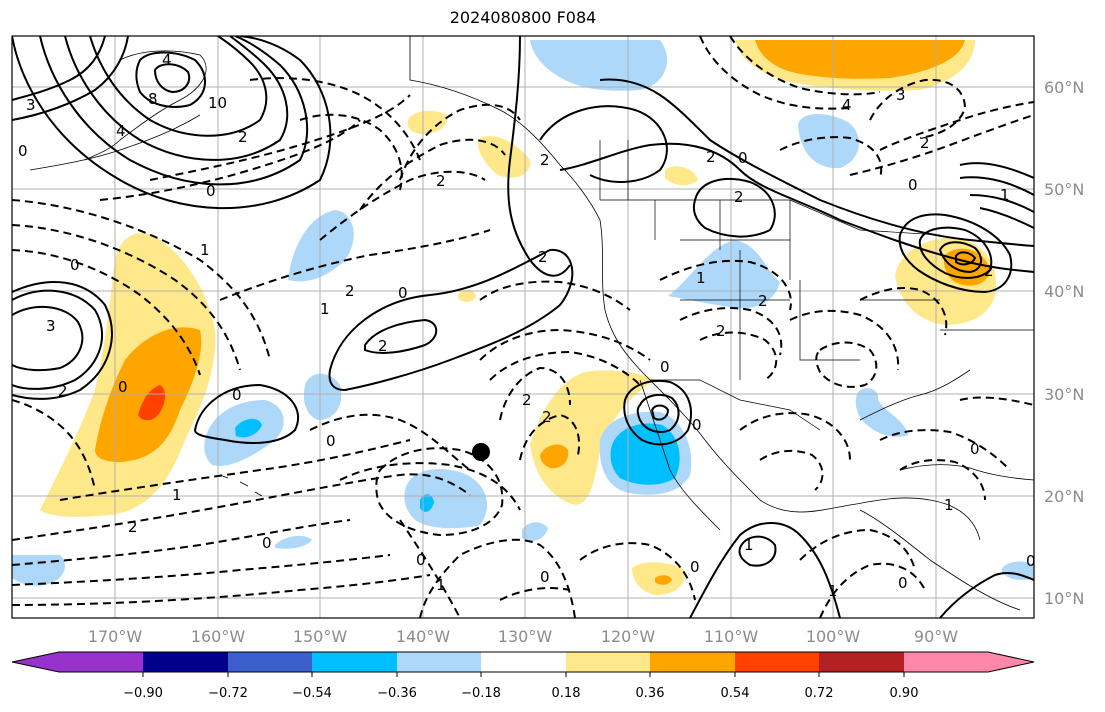 The image size is (1105, 712). What do you see at coordinates (481, 693) in the screenshot?
I see `colorbar-tick-label: −0.18` at bounding box center [481, 693].